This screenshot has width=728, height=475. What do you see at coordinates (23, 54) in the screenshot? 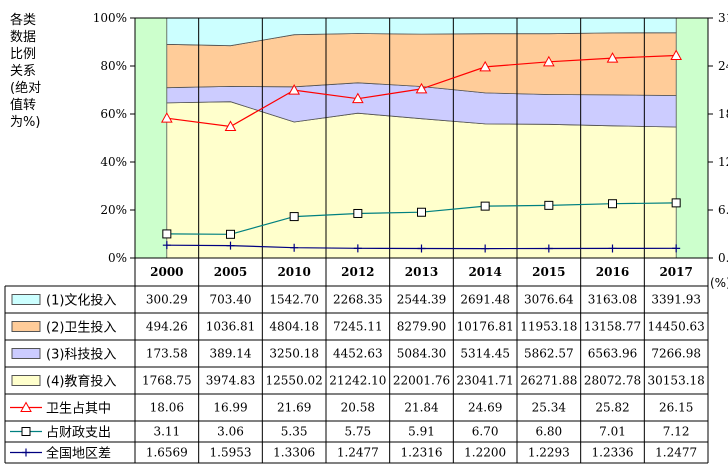
I see `y-axis-left-title-line: 比例` at bounding box center [23, 54].